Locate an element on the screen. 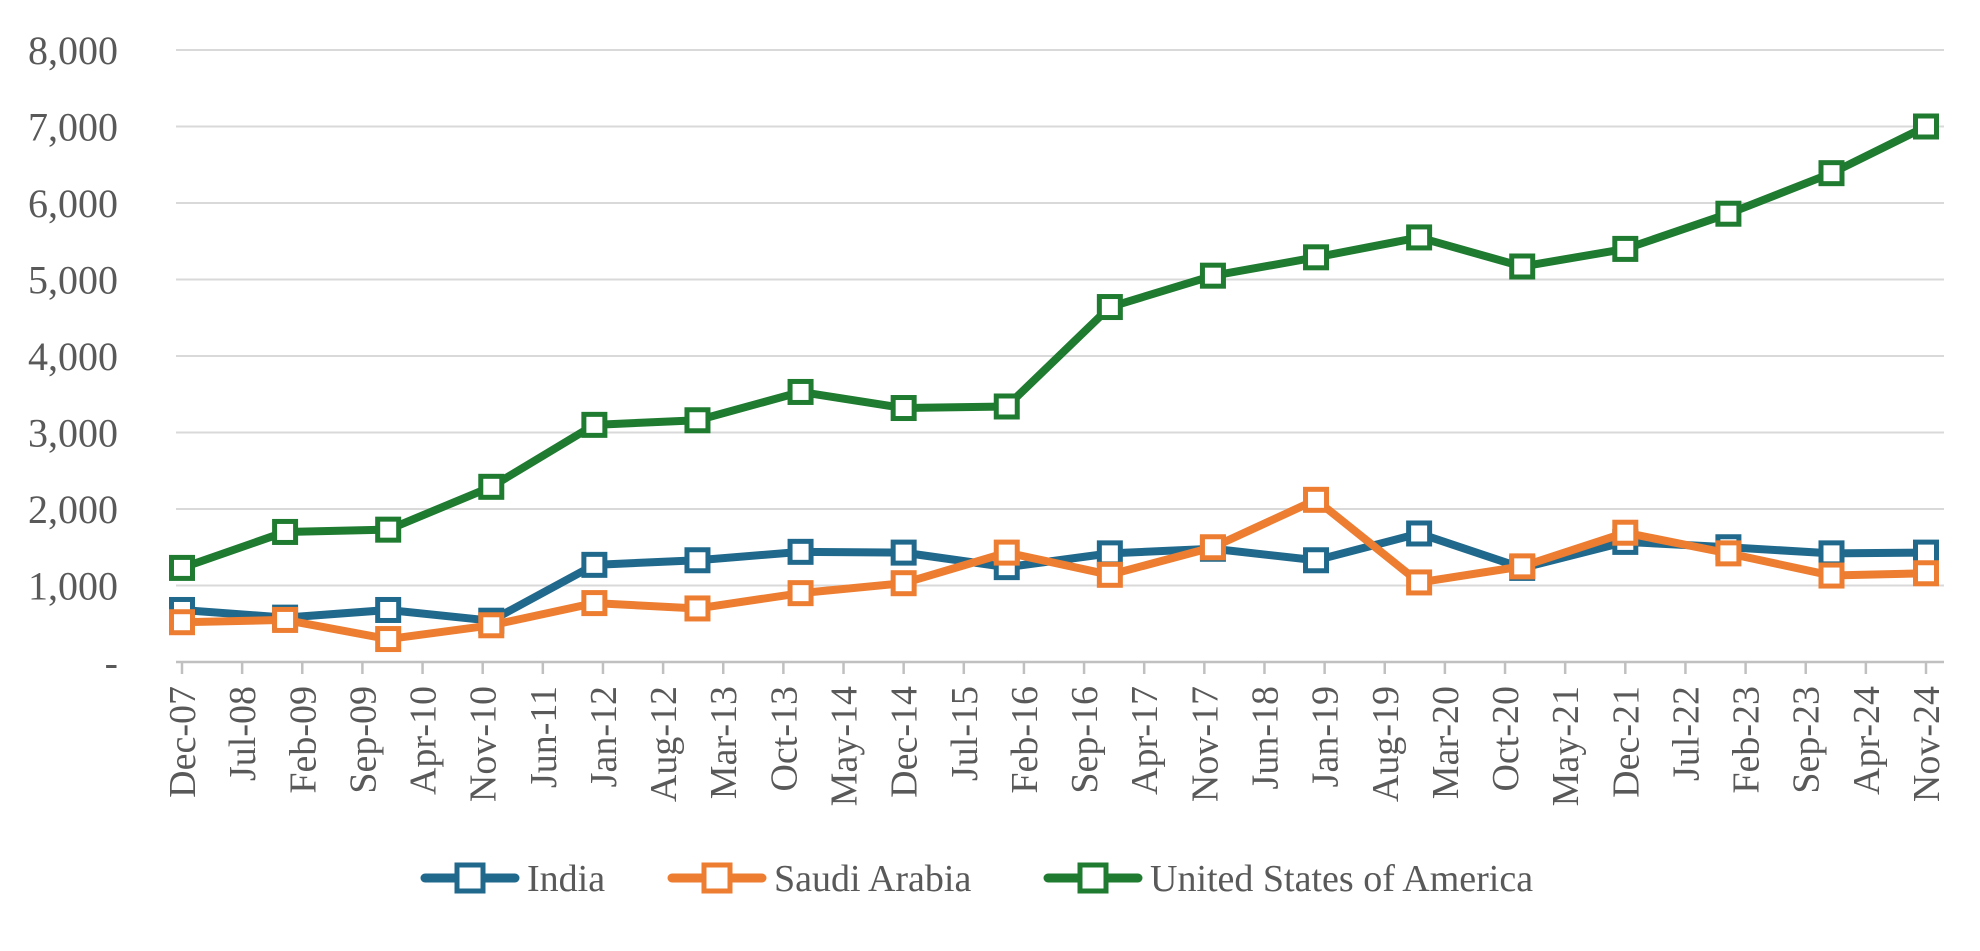  x-tick-label: Dec-21 is located at coordinates (1626, 742).